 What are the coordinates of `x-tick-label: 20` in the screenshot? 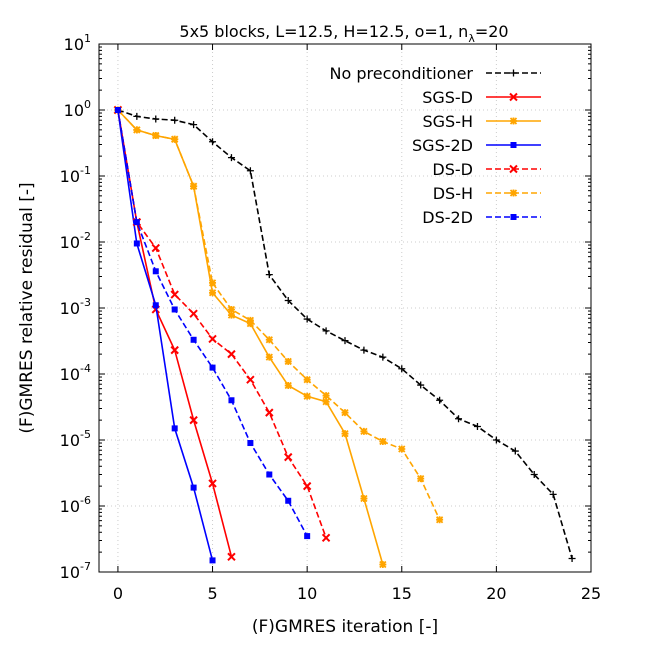 It's located at (496, 593).